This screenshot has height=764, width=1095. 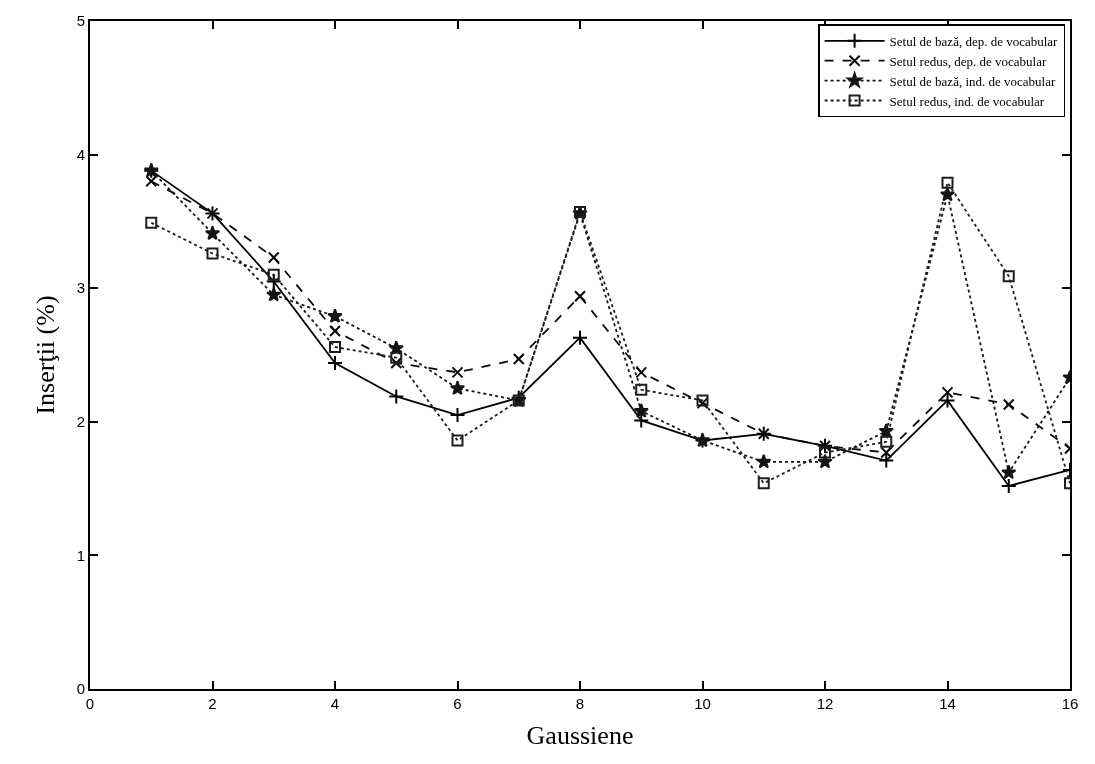 I want to click on y-tick-label: 5, so click(x=80, y=21).